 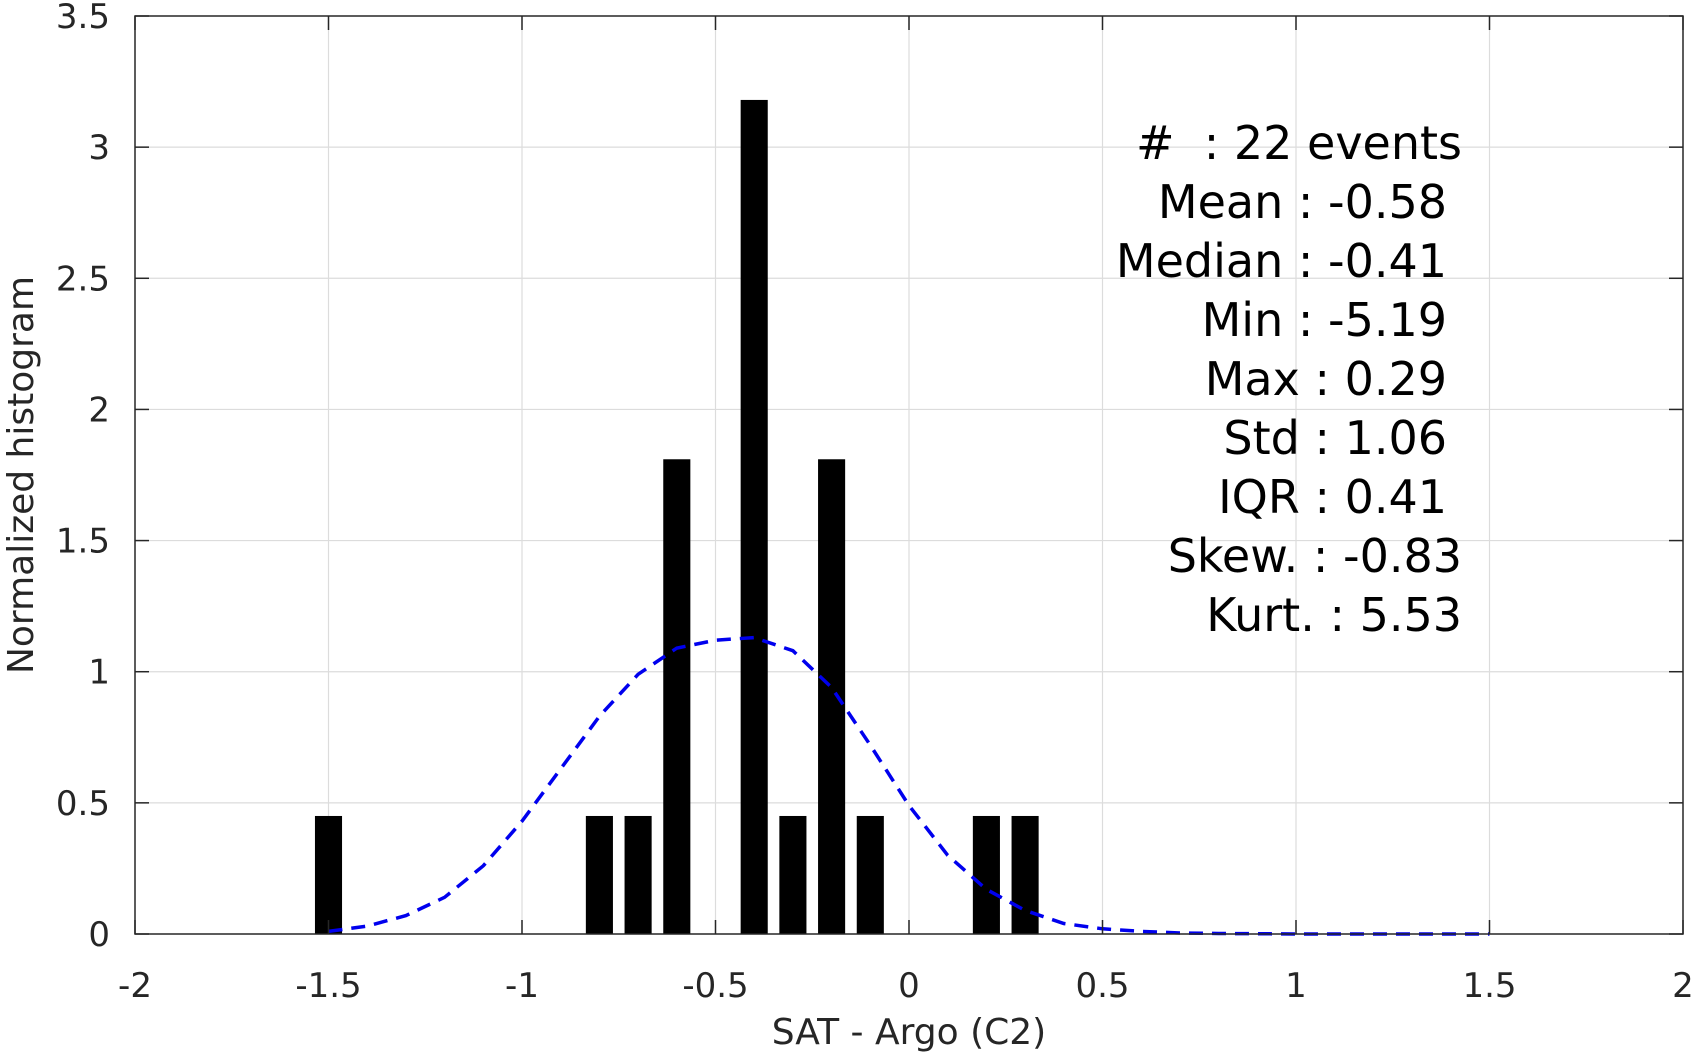 I want to click on x-axis-tick-labels: -2 -1.5 -1 -0.5 0 0.5 1 1.5 2, so click(x=906, y=986).